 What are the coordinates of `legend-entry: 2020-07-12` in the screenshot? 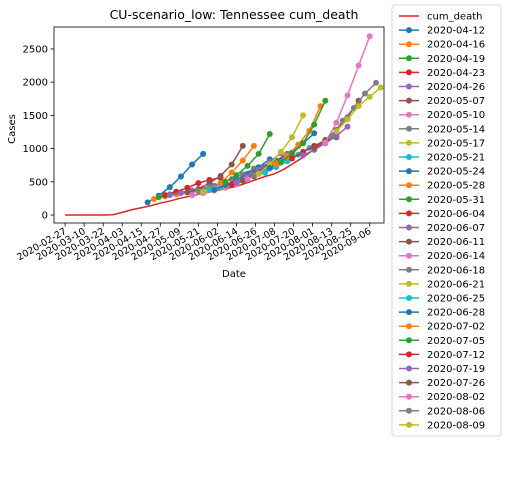 It's located at (442, 355).